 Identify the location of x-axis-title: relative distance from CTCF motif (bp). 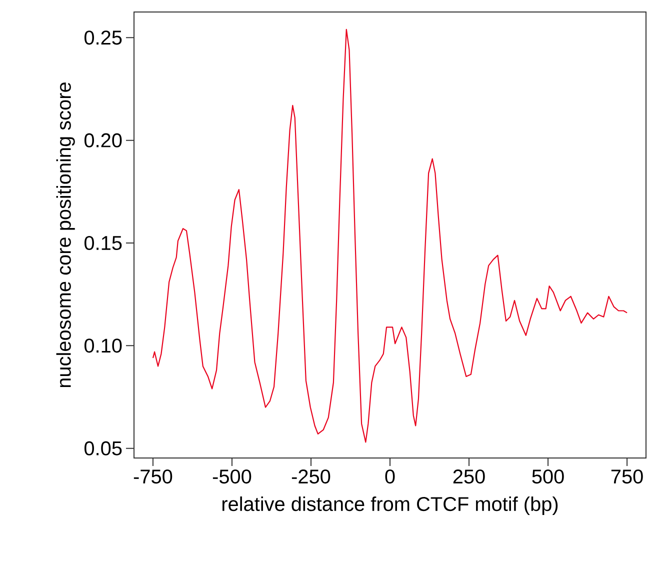
(390, 506).